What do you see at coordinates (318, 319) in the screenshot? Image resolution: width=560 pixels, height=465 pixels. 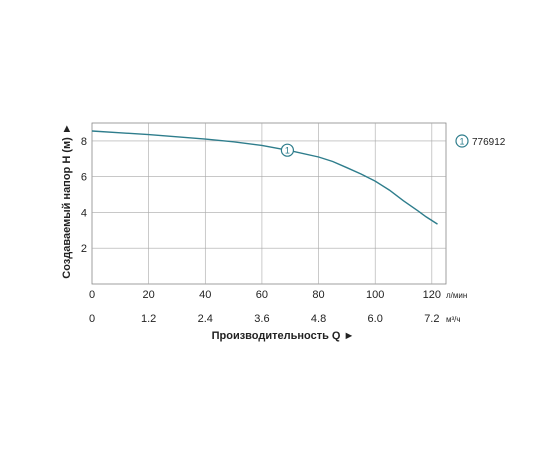 I see `x-tick-label-bottom: 4.8` at bounding box center [318, 319].